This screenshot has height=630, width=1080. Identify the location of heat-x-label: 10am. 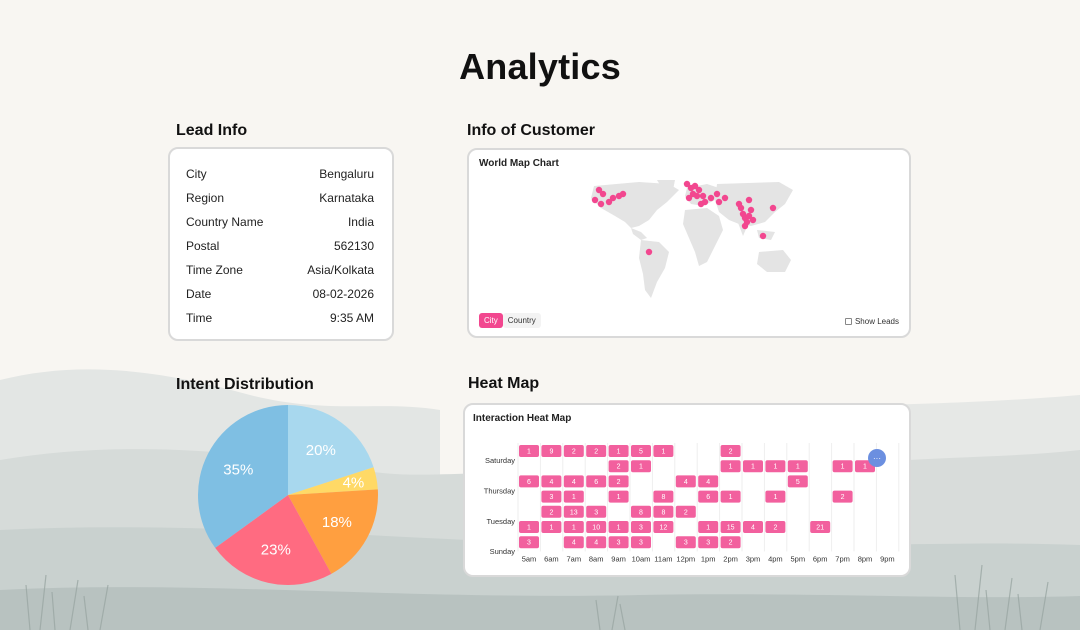
(641, 558).